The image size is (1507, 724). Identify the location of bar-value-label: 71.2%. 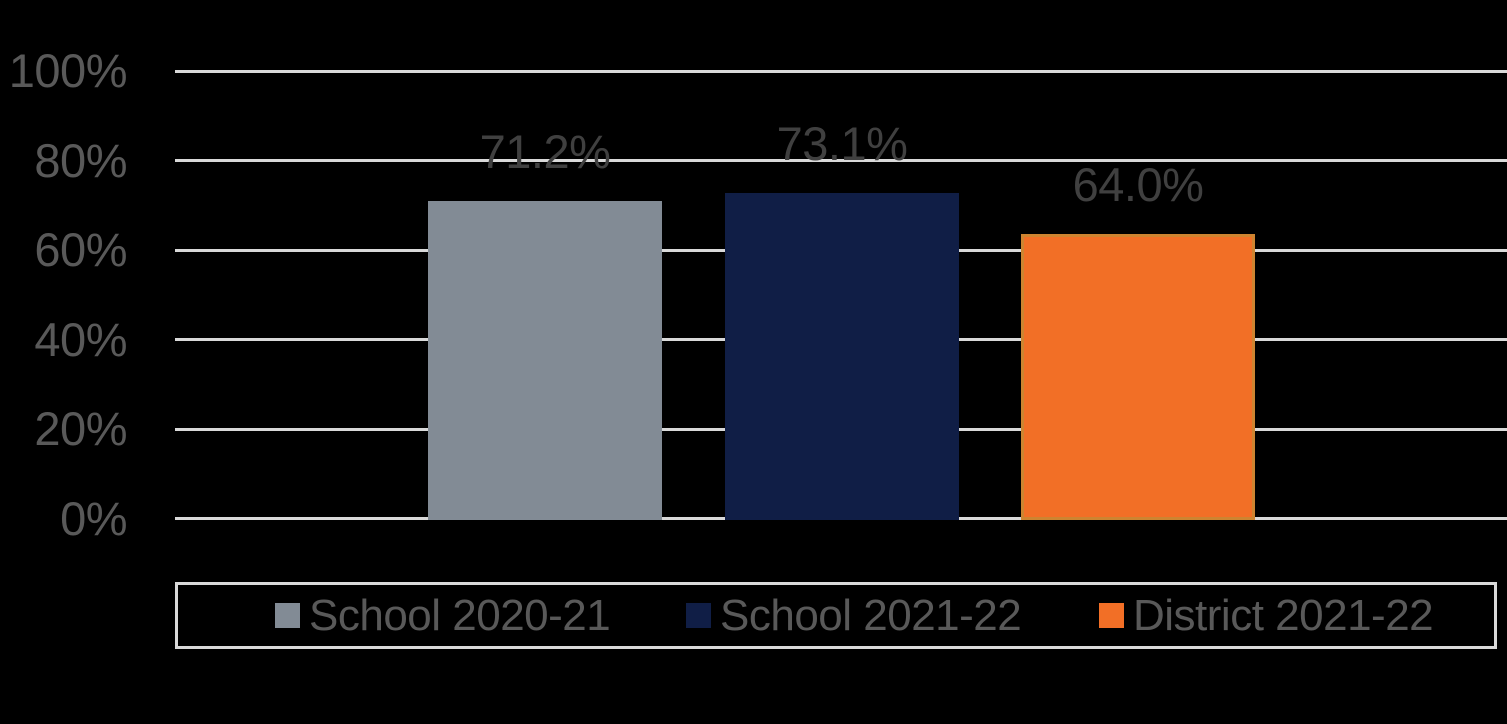
(545, 152).